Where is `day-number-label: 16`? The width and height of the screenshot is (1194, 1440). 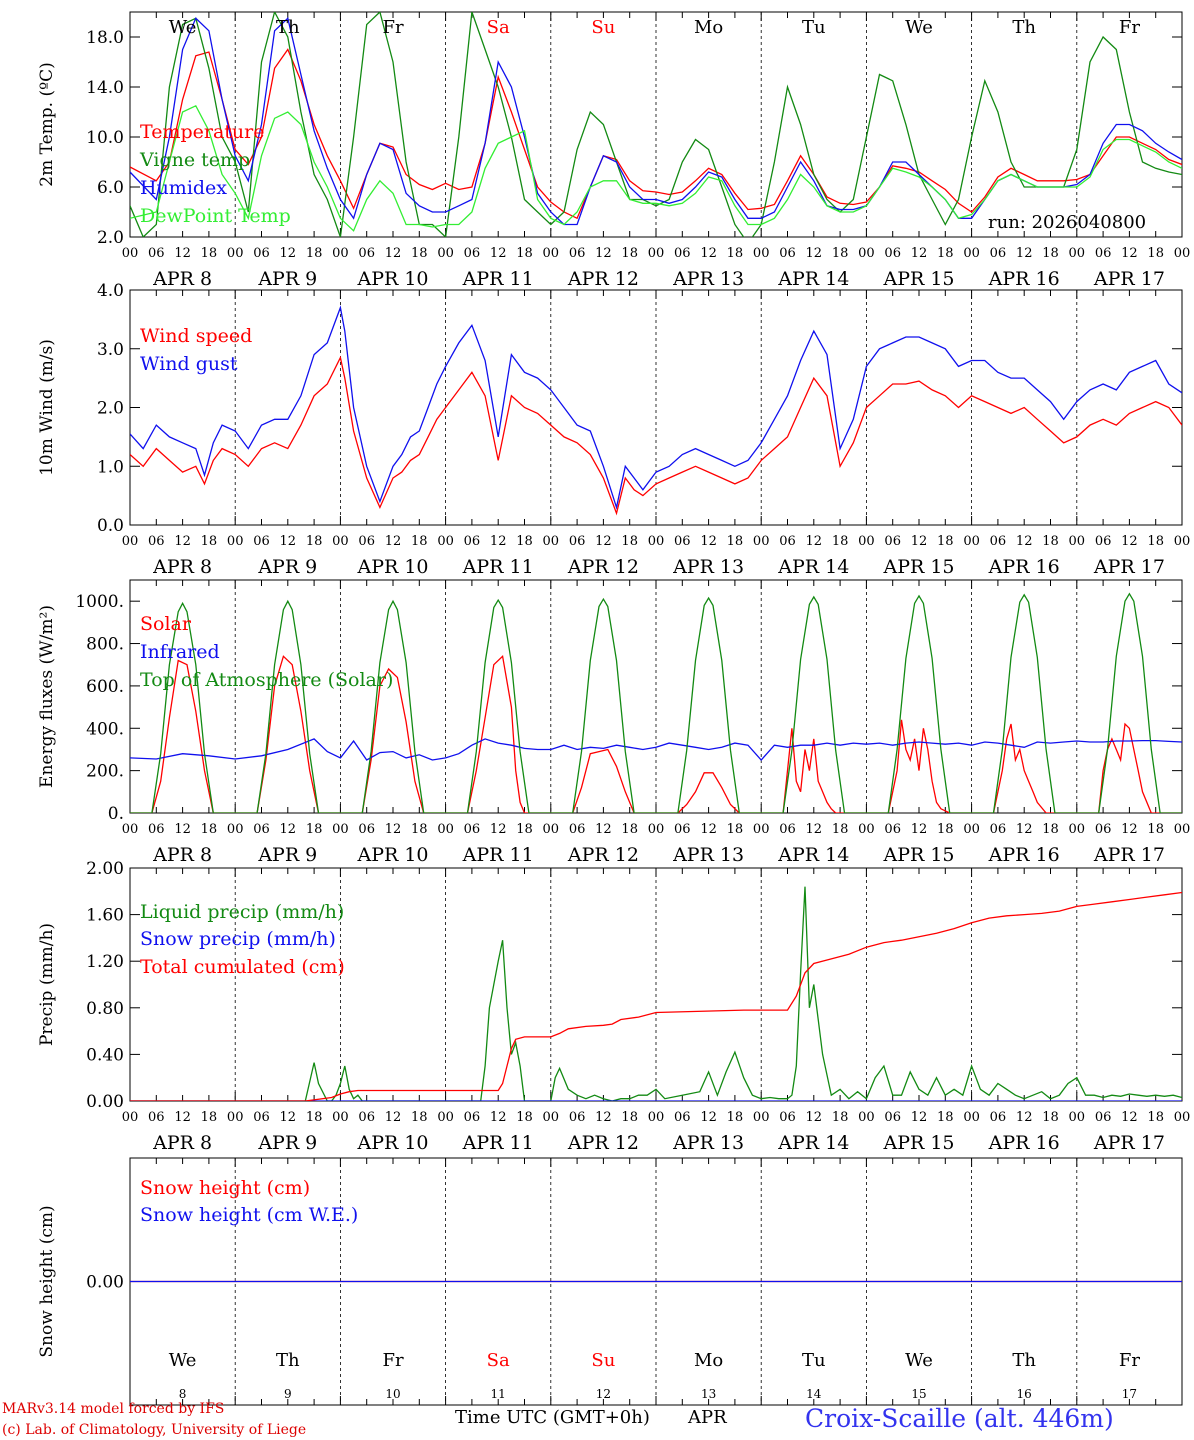 day-number-label: 16 is located at coordinates (1024, 1394).